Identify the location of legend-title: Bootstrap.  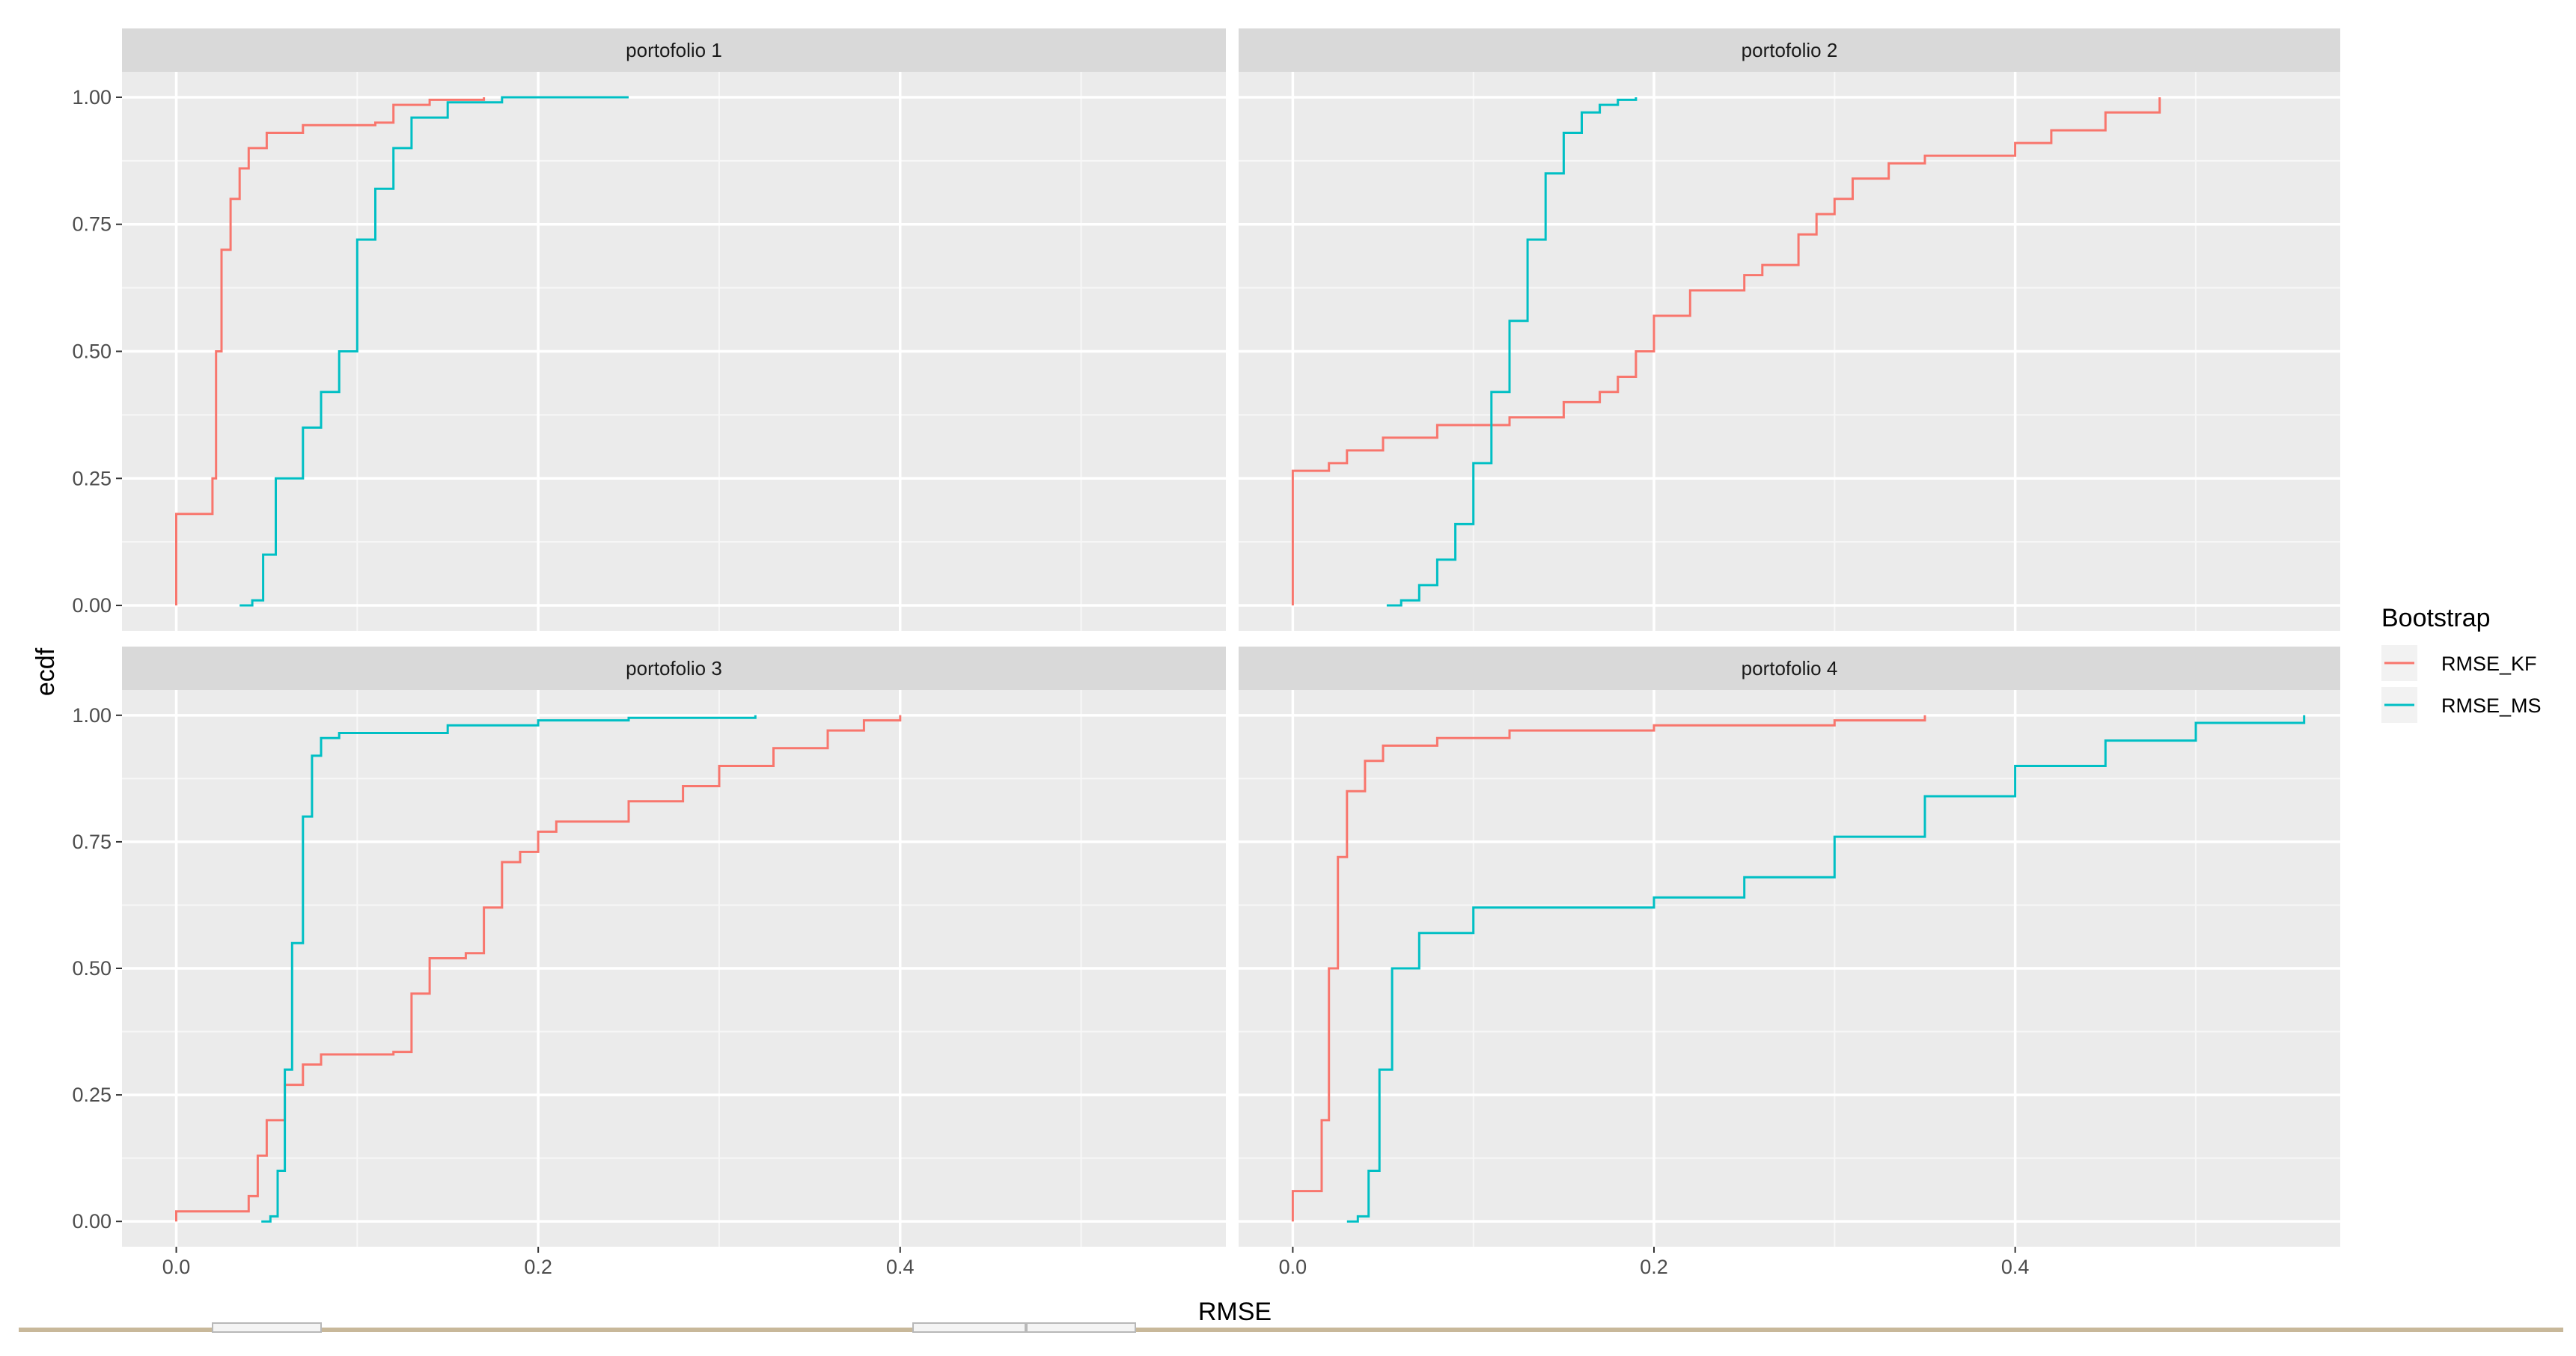
(2436, 618).